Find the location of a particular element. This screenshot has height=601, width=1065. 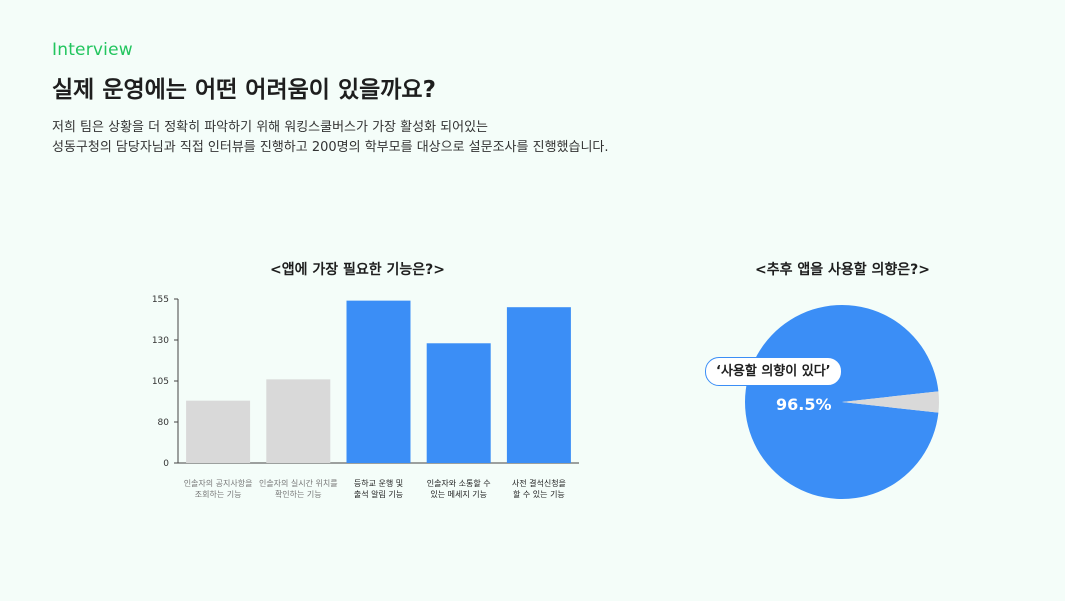

x-tick-label: 출석 알림 기능 is located at coordinates (378, 494).